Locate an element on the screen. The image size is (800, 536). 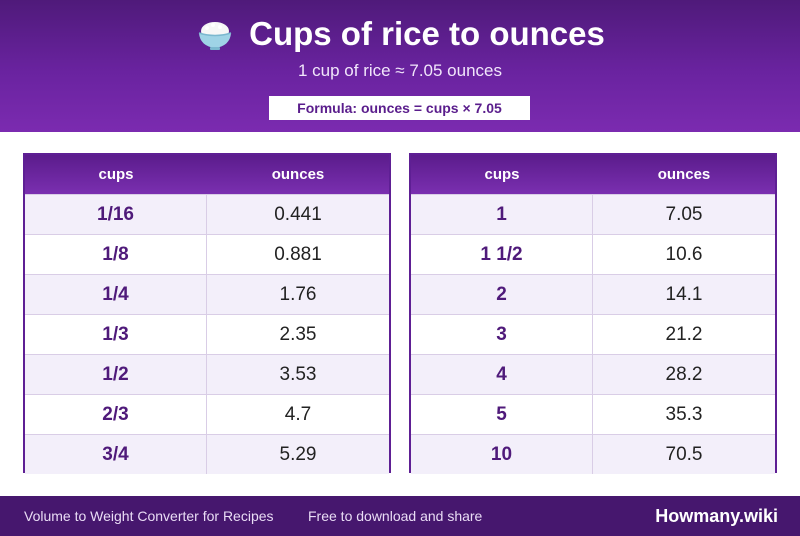
table-row: 1/2 3.53 is located at coordinates (207, 374).